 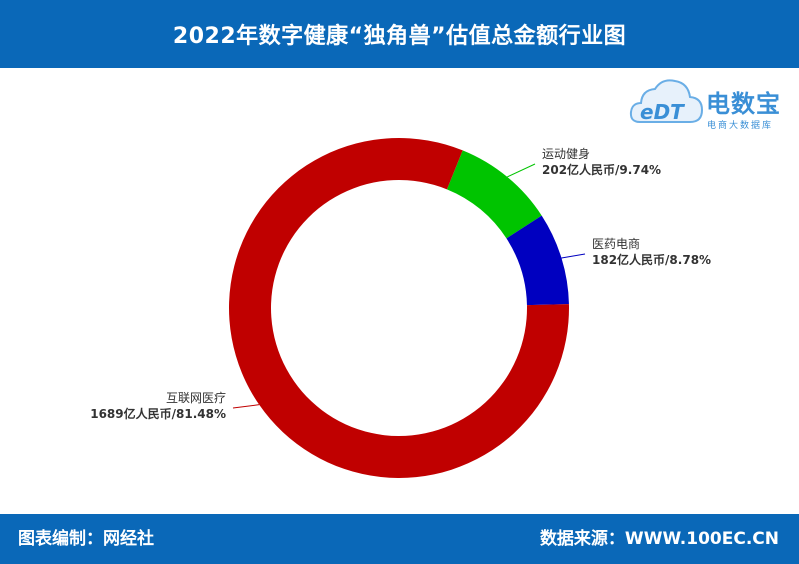 What do you see at coordinates (616, 243) in the screenshot?
I see `slice-name-label-2: 医药电商` at bounding box center [616, 243].